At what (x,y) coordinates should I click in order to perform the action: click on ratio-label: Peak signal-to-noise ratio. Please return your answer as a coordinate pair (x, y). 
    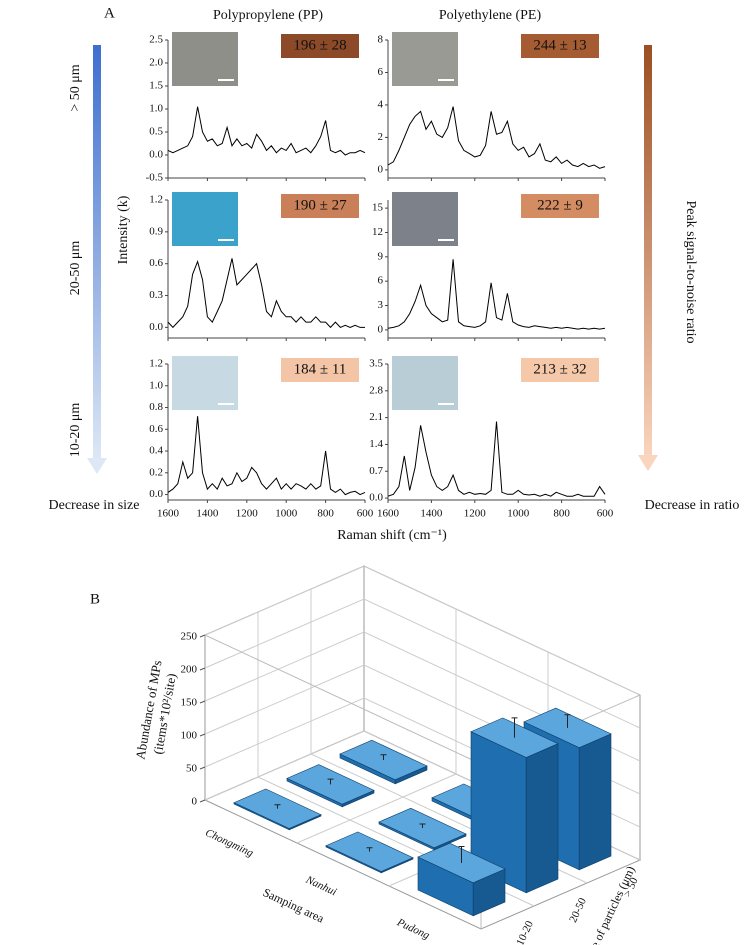
    Looking at the image, I should click on (690, 271).